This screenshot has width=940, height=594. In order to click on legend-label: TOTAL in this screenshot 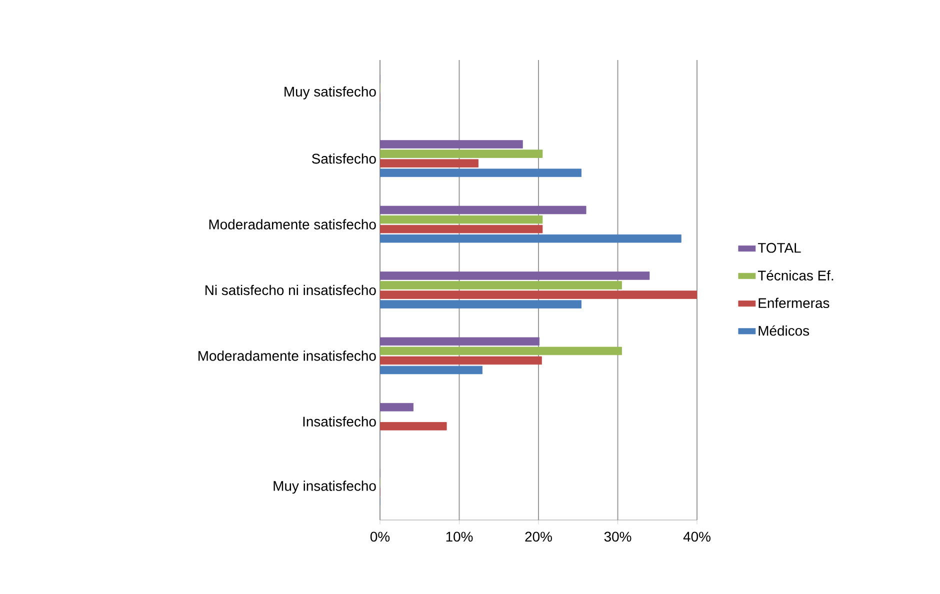, I will do `click(779, 247)`.